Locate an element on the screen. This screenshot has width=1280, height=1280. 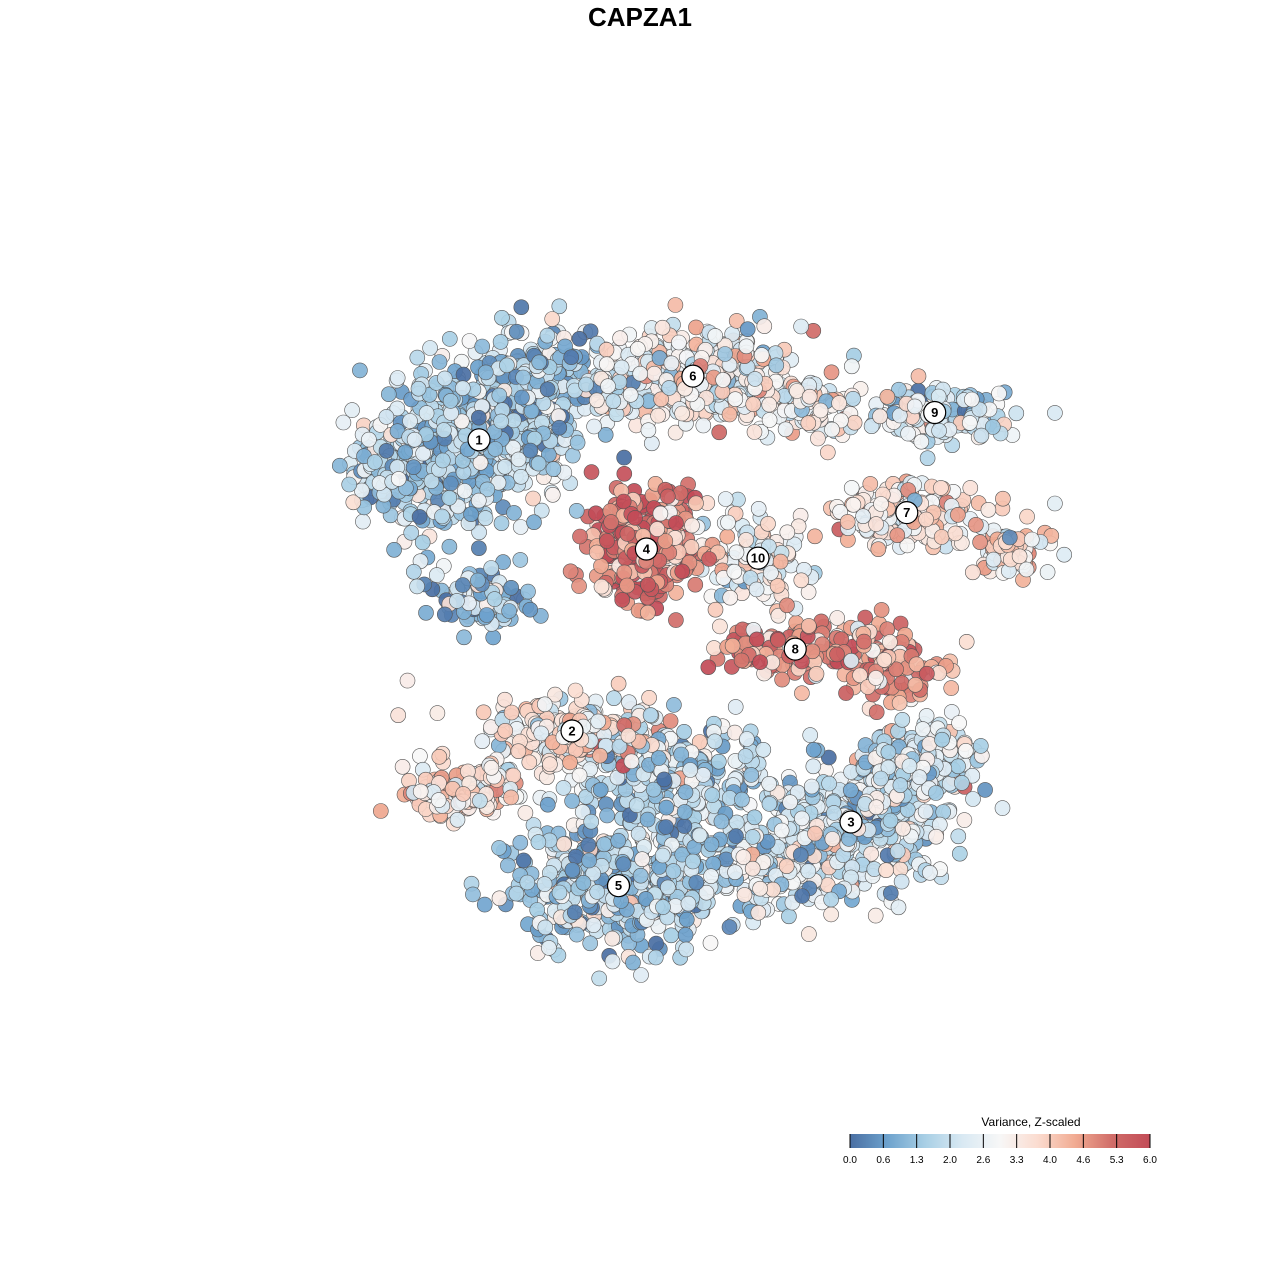
cluster-label-4: 4 is located at coordinates (646, 549).